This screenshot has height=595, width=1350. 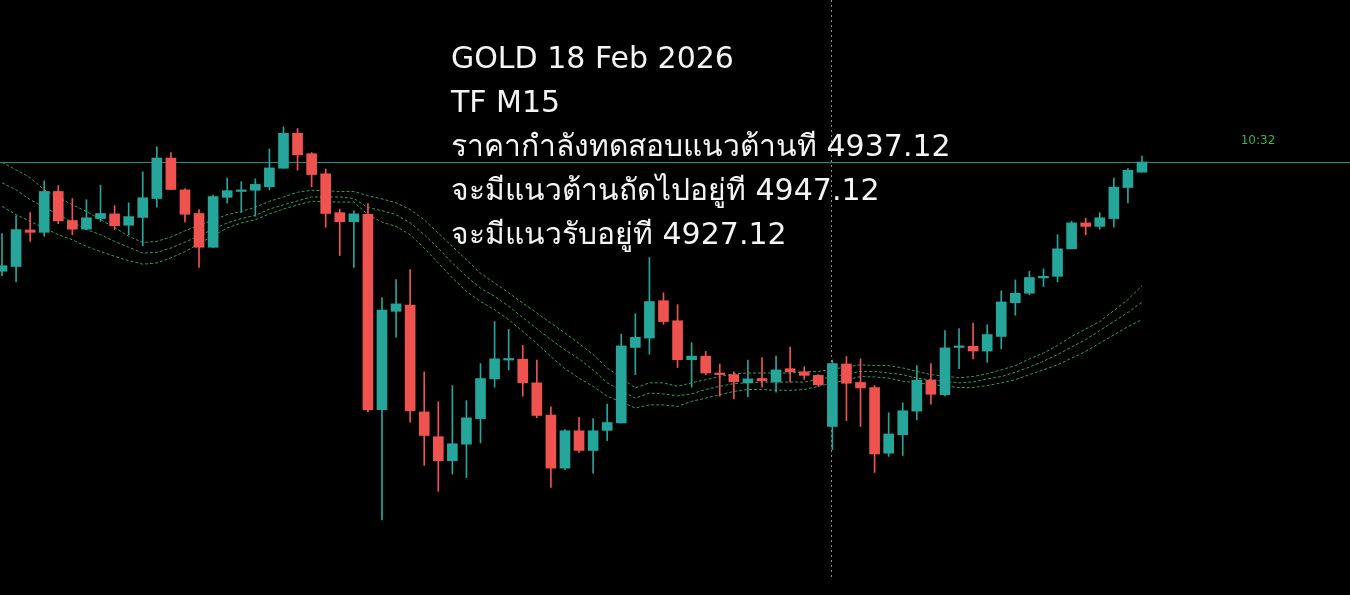 What do you see at coordinates (665, 190) in the screenshot?
I see `annotation: จะมีแนวต้านถัดไปอยู่ที 4947.12` at bounding box center [665, 190].